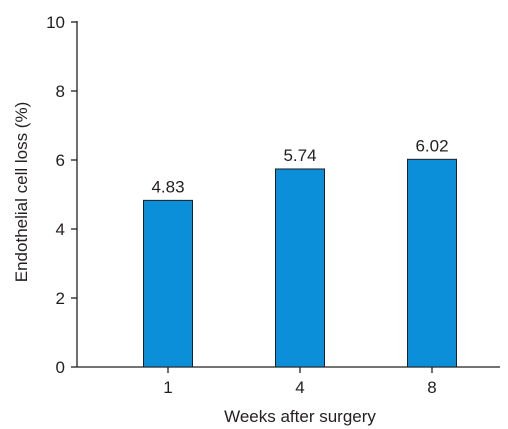 The image size is (508, 429). I want to click on bar-value-label: 6.02, so click(431, 145).